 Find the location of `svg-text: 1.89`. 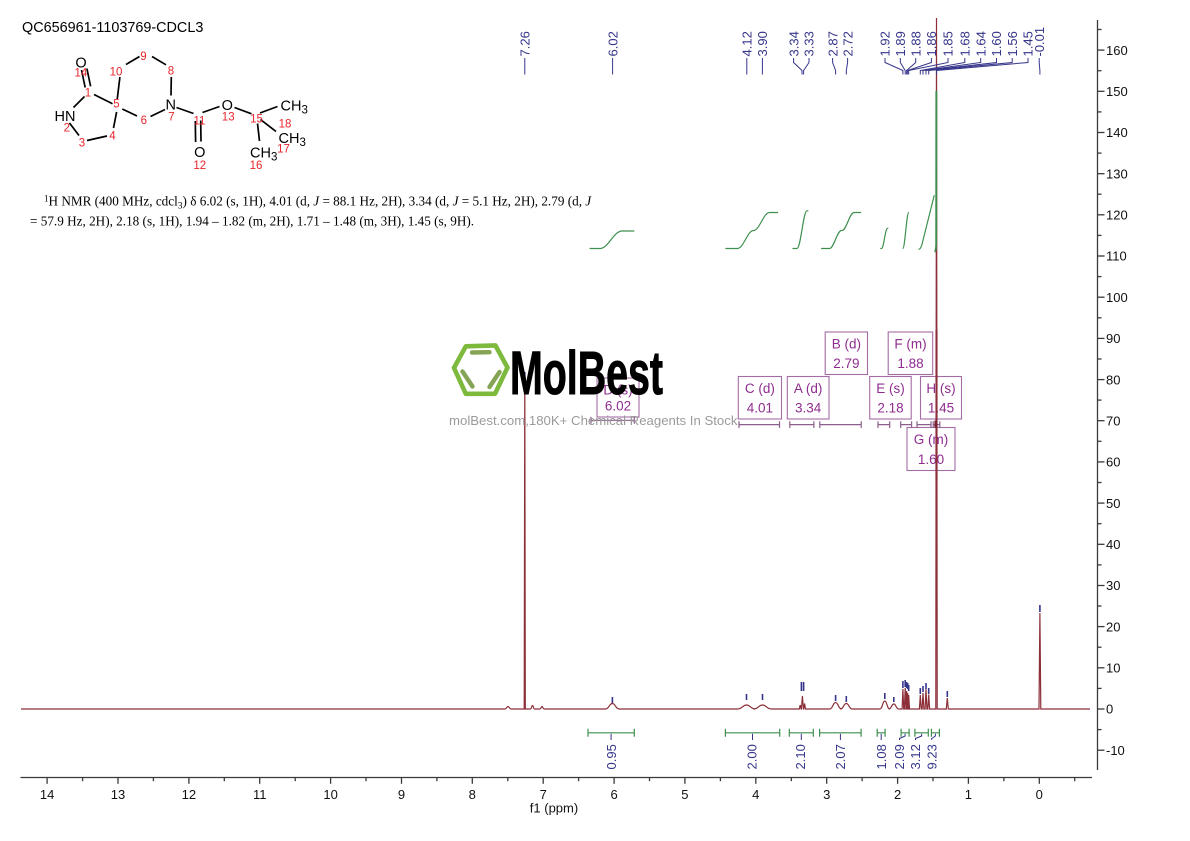

svg-text: 1.89 is located at coordinates (900, 43).